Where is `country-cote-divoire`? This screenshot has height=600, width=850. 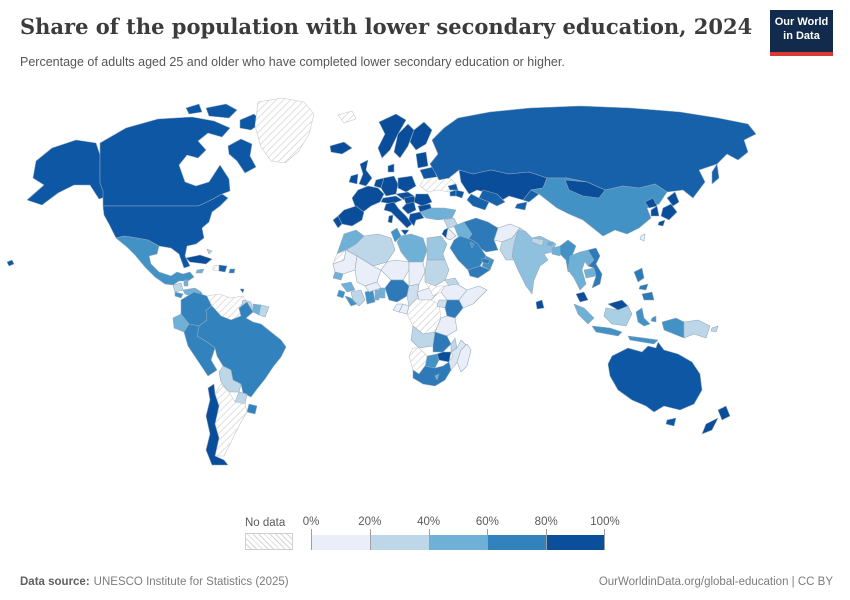 country-cote-divoire is located at coordinates (358, 298).